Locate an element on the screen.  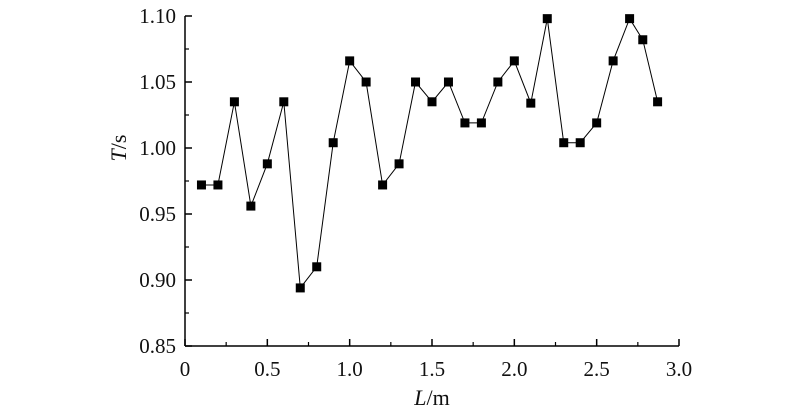
y-tick-label: 0.85 is located at coordinates (157, 346).